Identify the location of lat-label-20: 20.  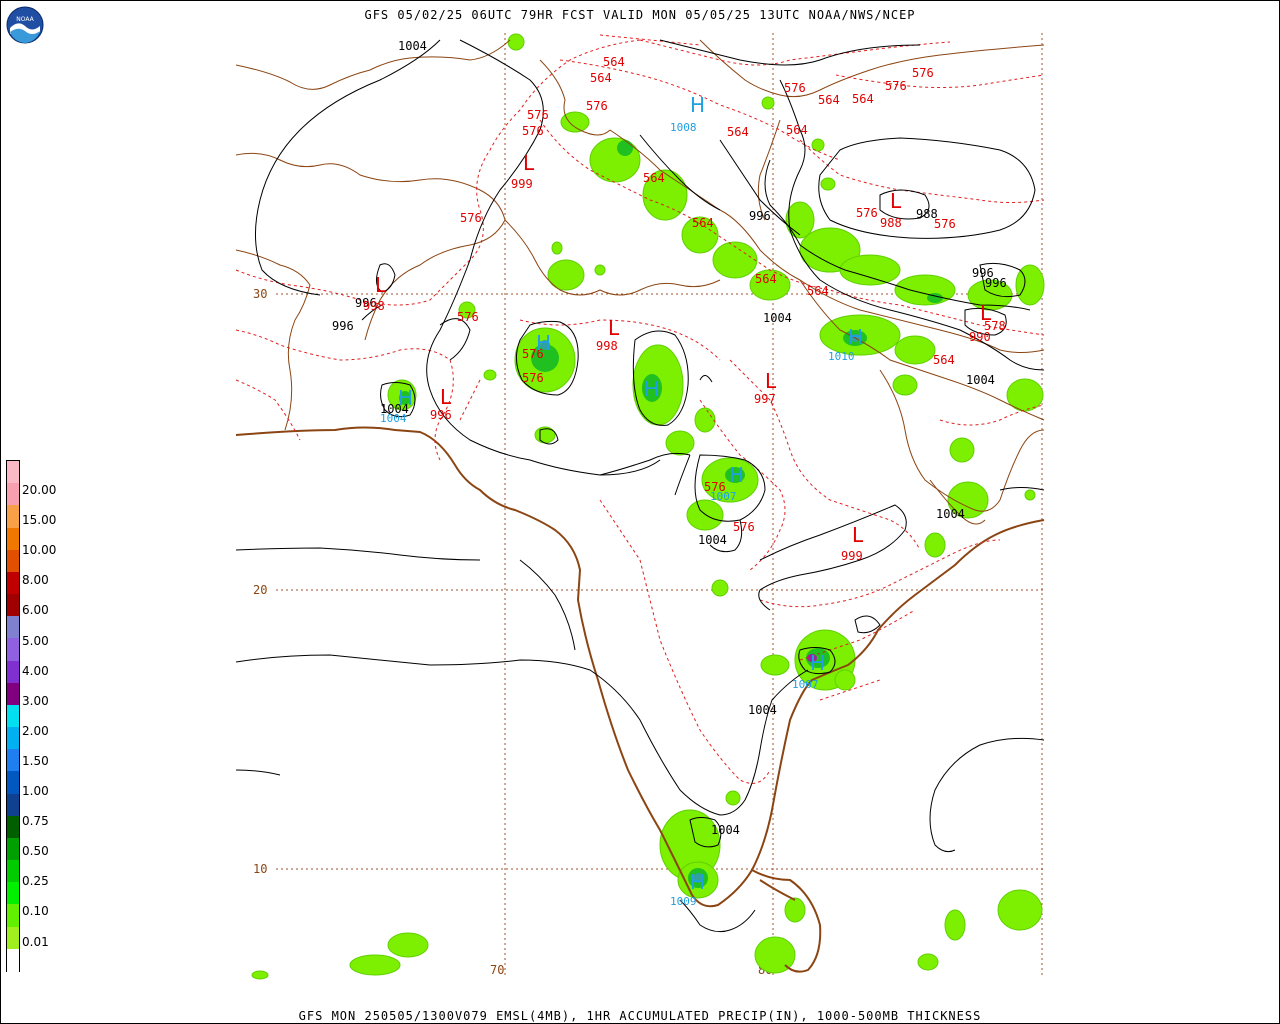
(260, 590).